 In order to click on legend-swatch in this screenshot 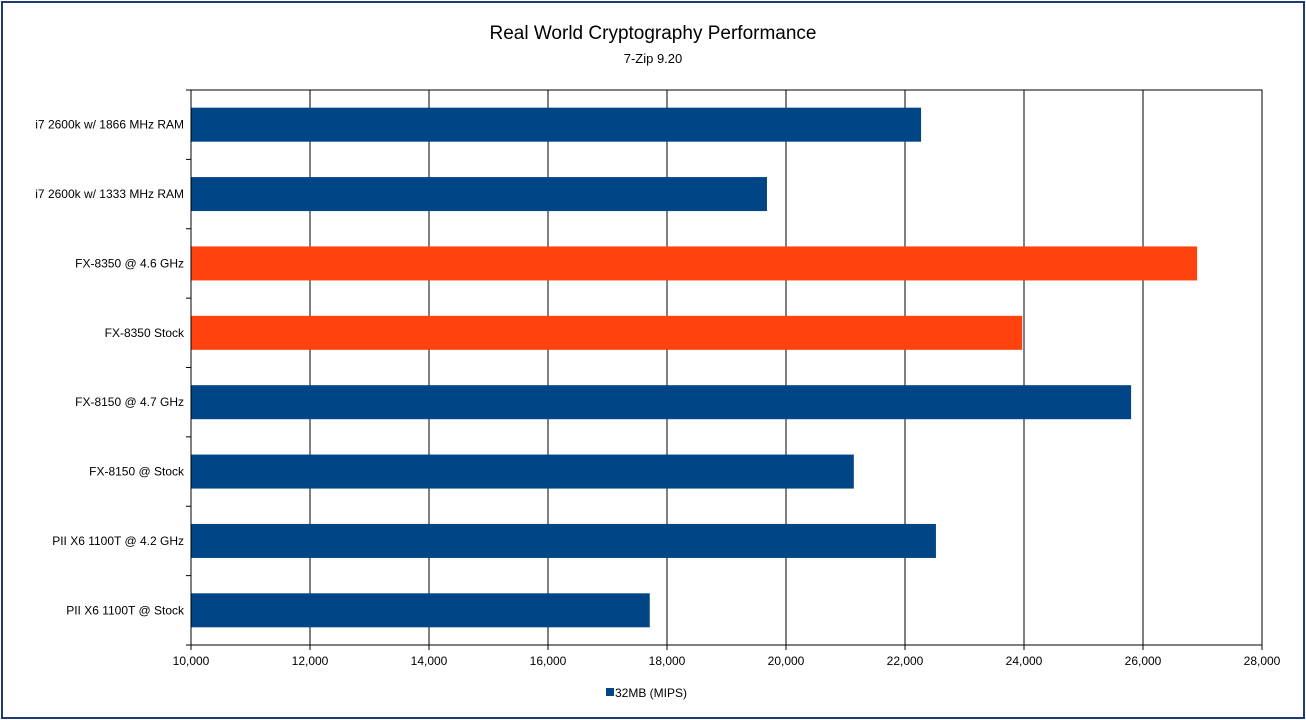, I will do `click(610, 692)`.